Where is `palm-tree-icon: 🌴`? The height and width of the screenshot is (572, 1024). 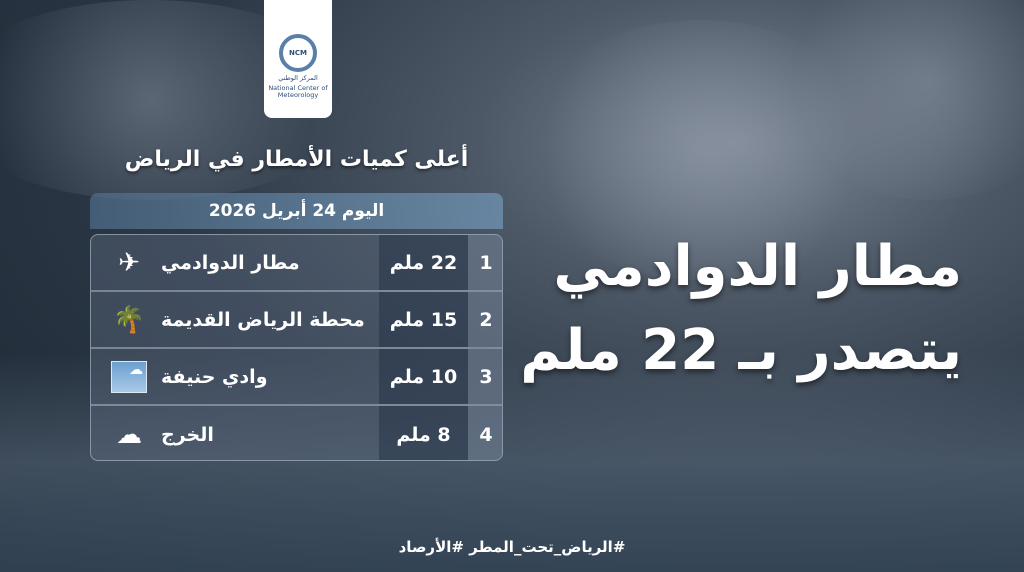
palm-tree-icon: 🌴 is located at coordinates (129, 319).